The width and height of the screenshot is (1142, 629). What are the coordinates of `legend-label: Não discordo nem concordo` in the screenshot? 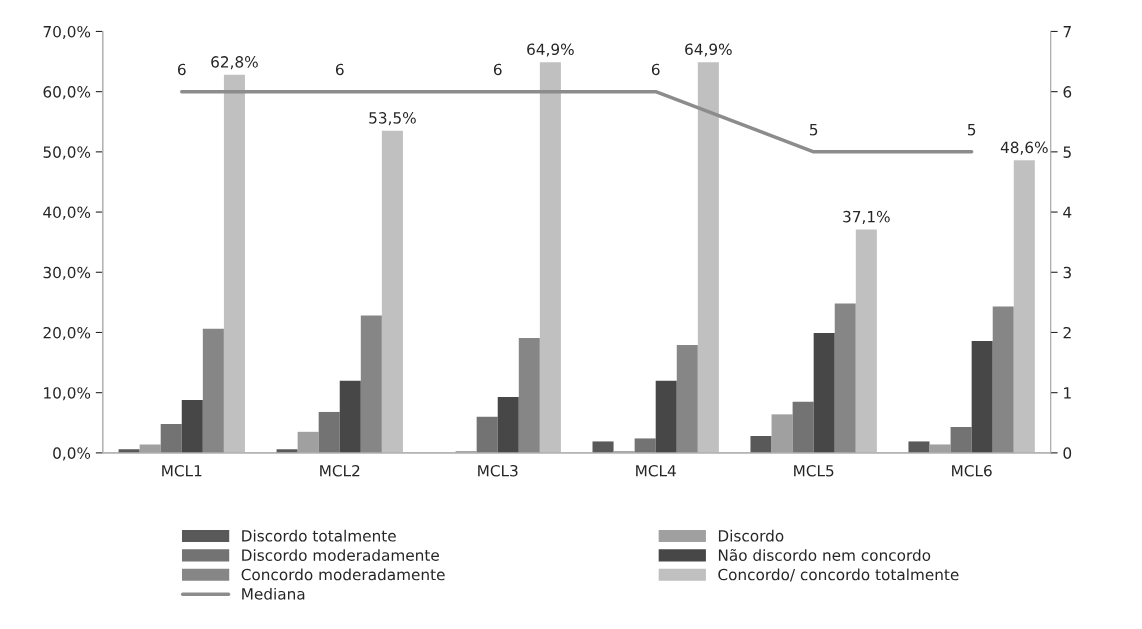 It's located at (824, 554).